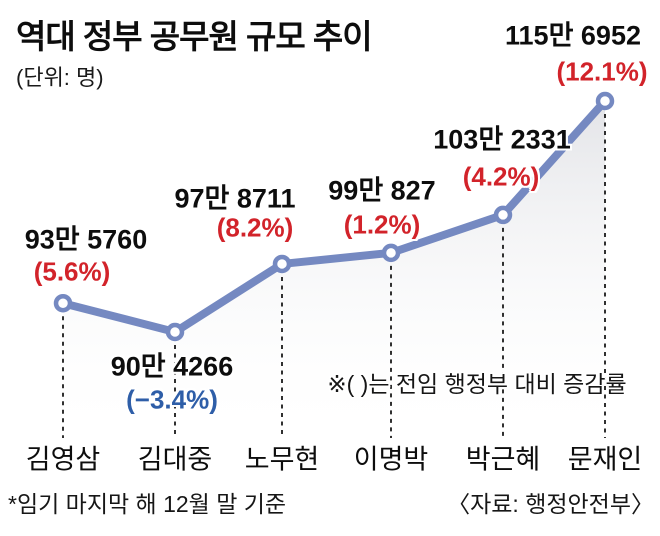 The height and width of the screenshot is (536, 660). I want to click on pct-label-roh-moo-hyun: (8.2%), so click(255, 227).